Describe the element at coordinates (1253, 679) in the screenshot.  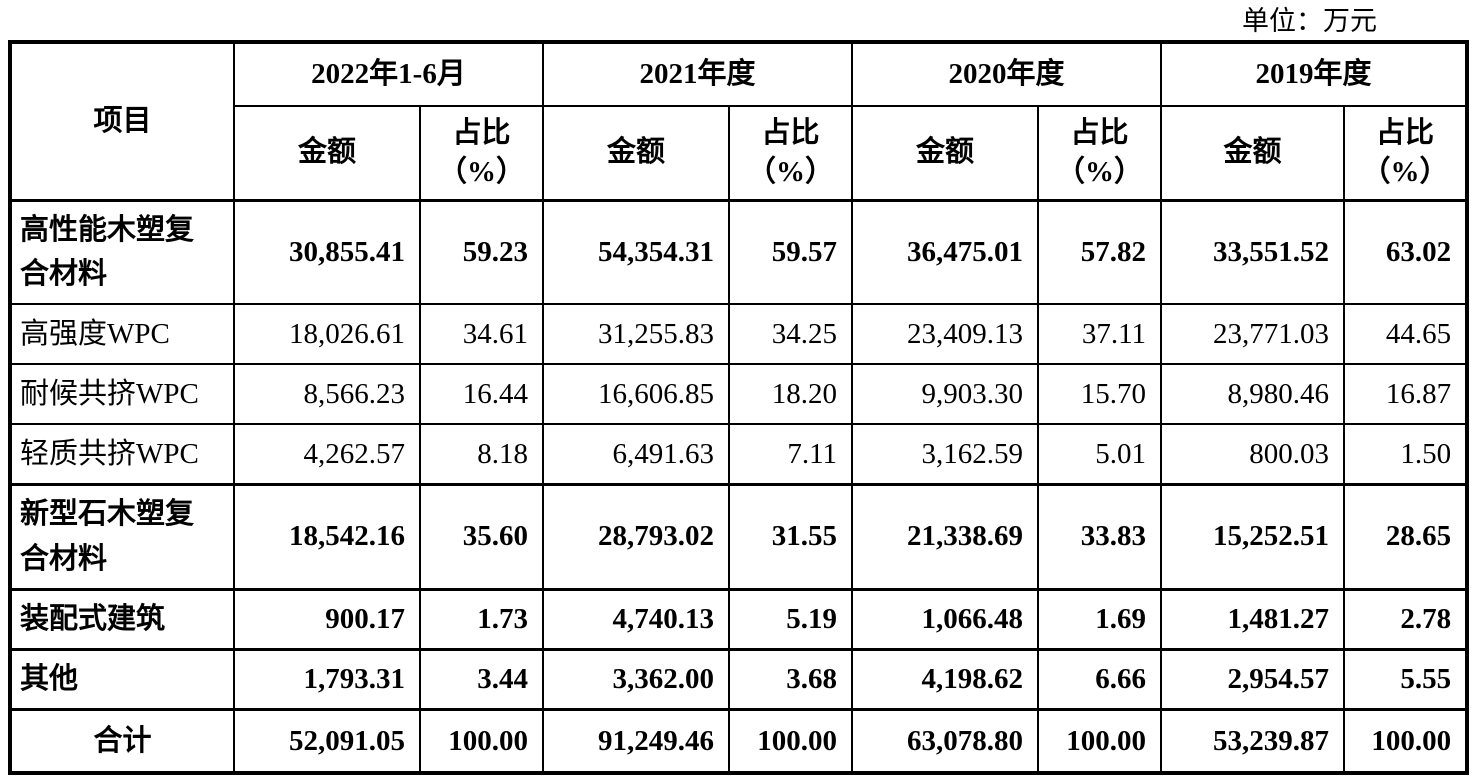
I see `value-cell: 2,954.57` at that location.